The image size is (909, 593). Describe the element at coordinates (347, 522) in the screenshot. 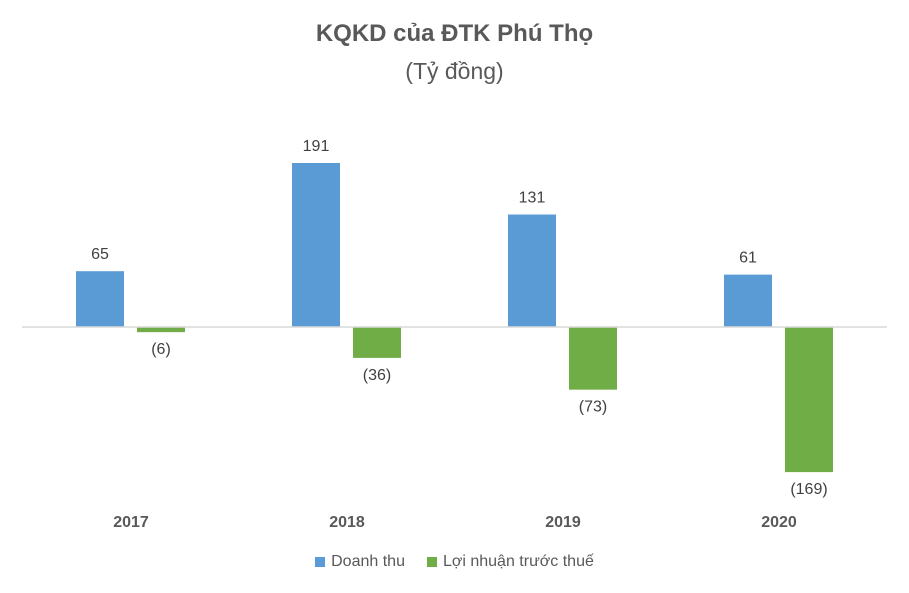

I see `x-tick-label: 2018` at that location.